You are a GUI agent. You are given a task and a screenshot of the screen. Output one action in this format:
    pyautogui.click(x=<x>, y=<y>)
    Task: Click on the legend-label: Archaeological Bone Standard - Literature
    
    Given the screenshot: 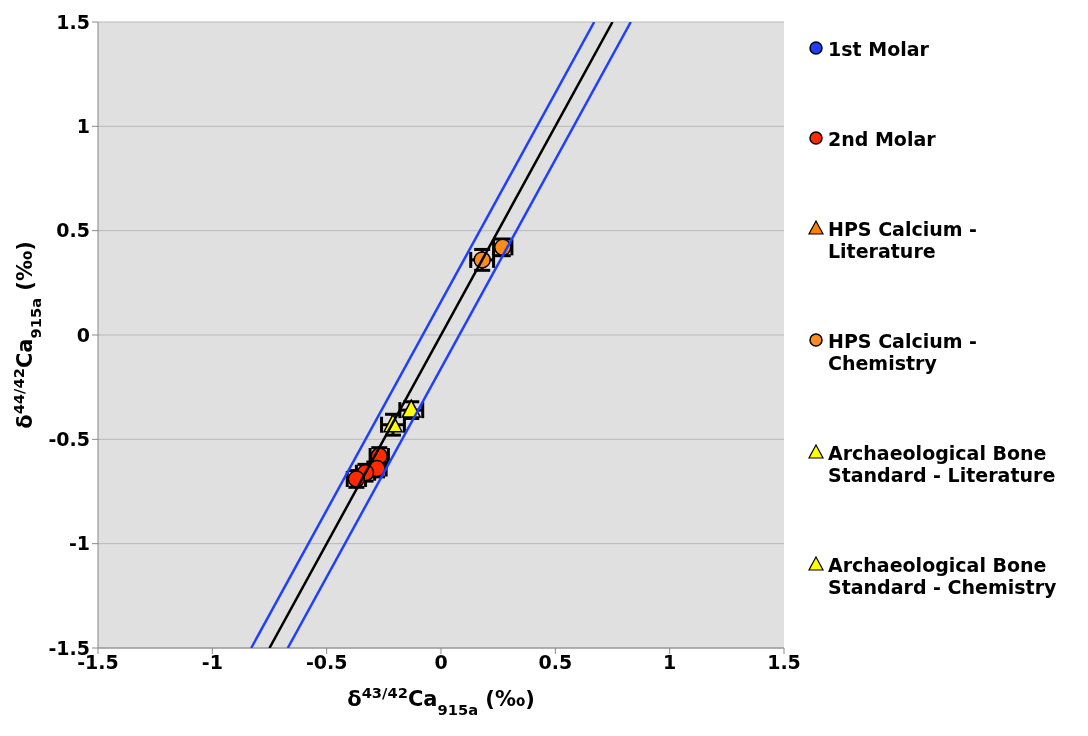 What is the action you would take?
    pyautogui.click(x=942, y=464)
    